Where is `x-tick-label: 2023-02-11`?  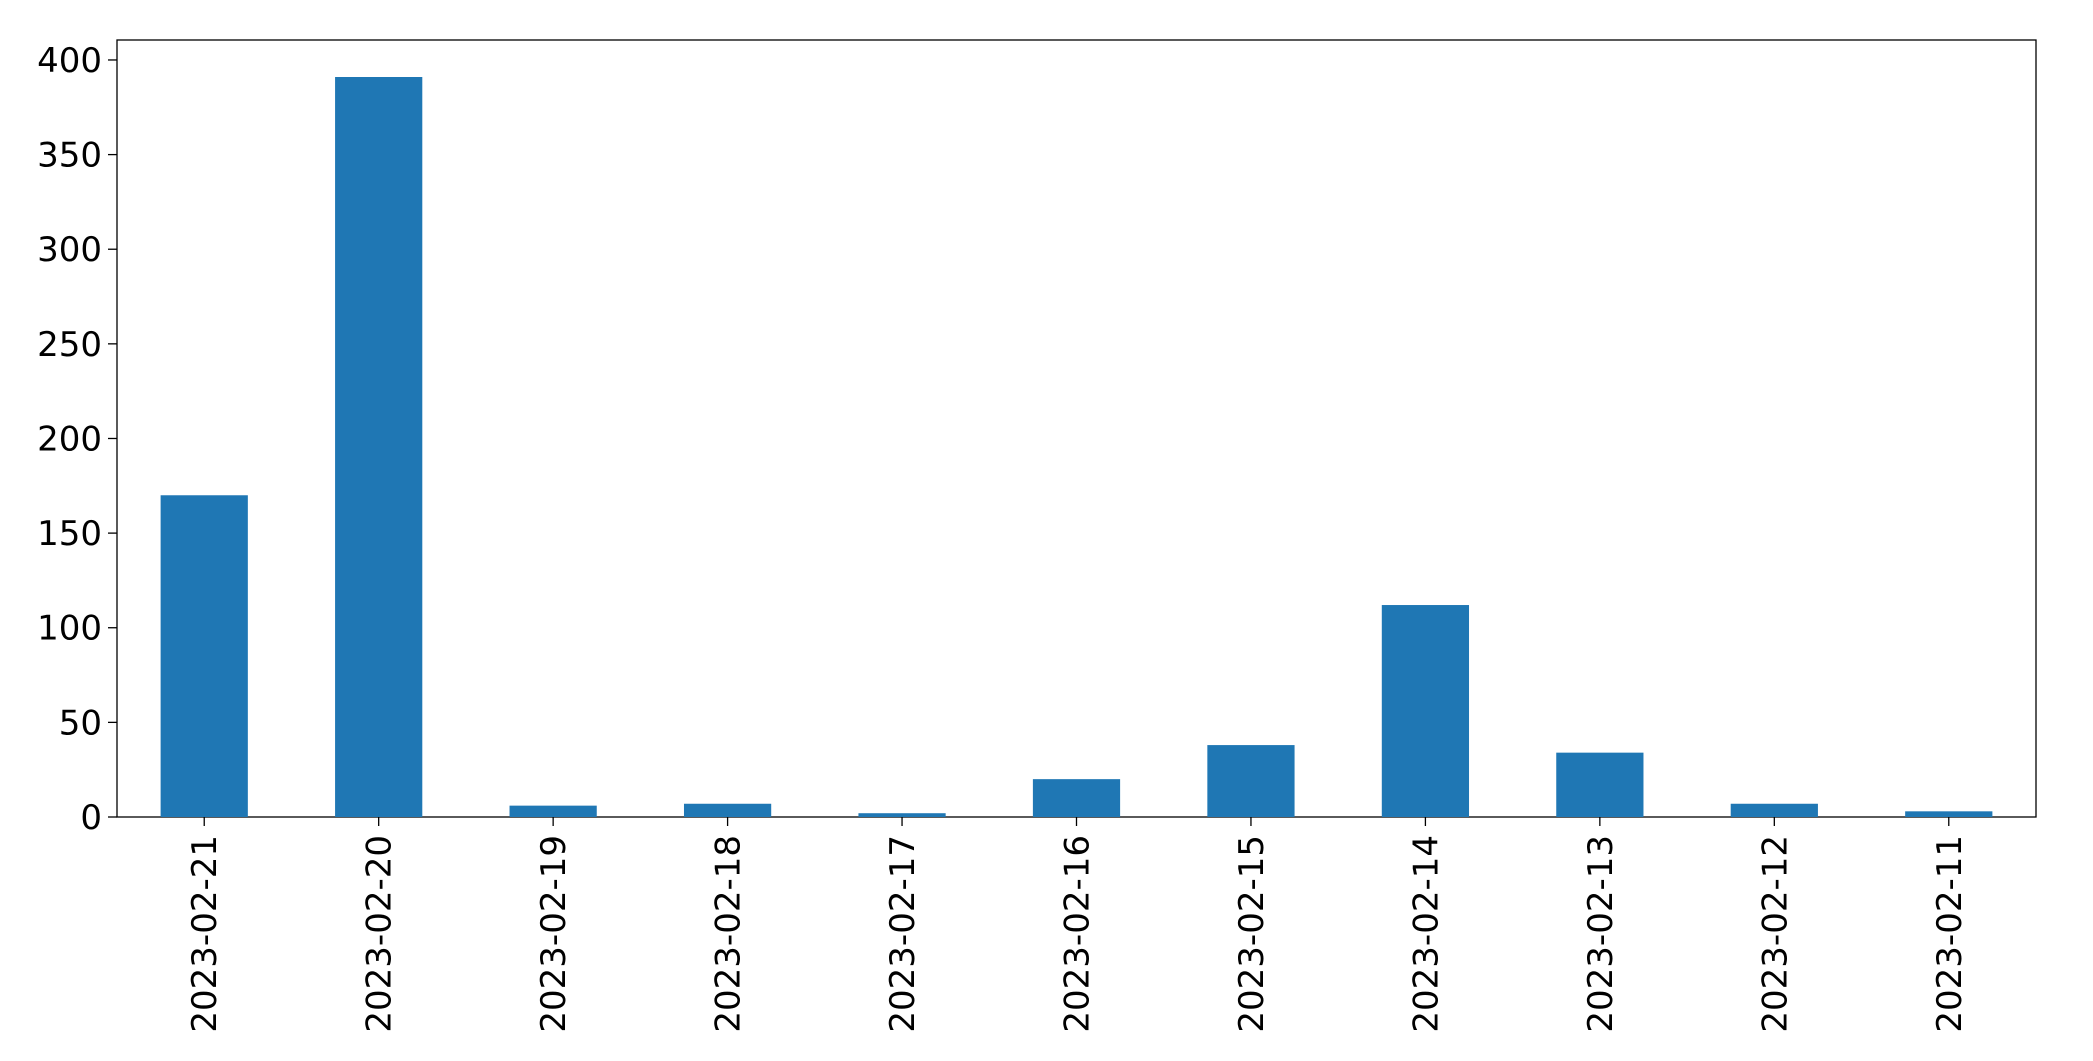
x-tick-label: 2023-02-11 is located at coordinates (1950, 934).